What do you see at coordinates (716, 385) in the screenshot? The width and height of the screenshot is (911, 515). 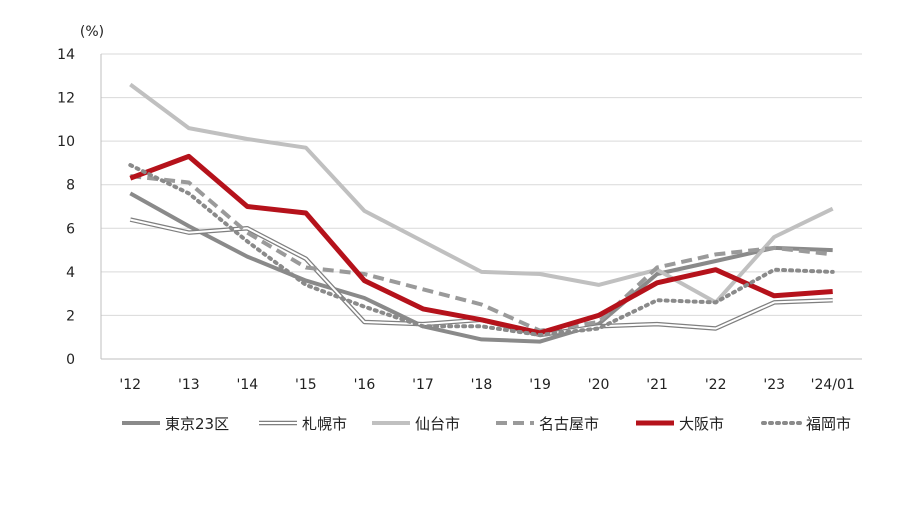 I see `x-tick-label: '22` at bounding box center [716, 385].